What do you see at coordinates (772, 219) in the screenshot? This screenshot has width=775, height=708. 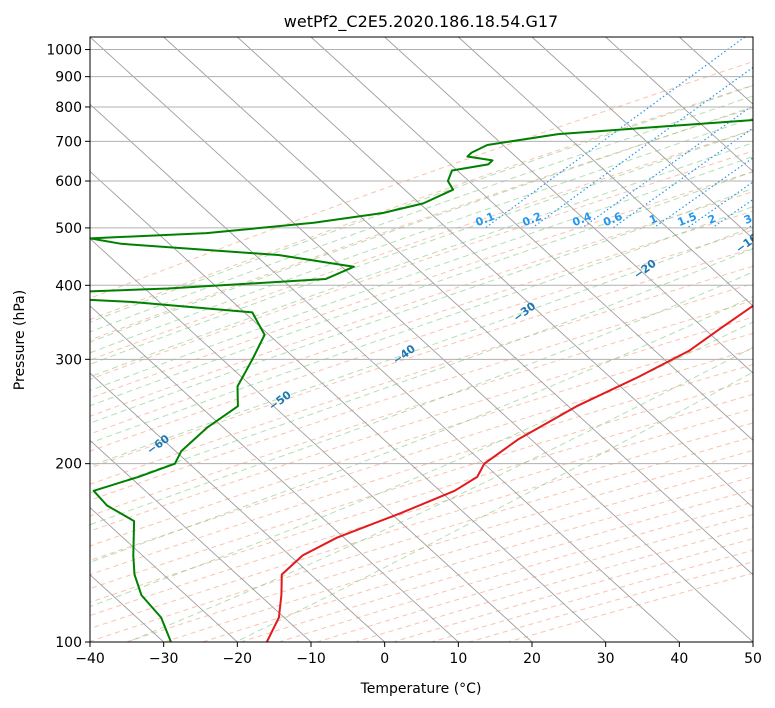 I see `mixing-ratio-label: 4` at bounding box center [772, 219].